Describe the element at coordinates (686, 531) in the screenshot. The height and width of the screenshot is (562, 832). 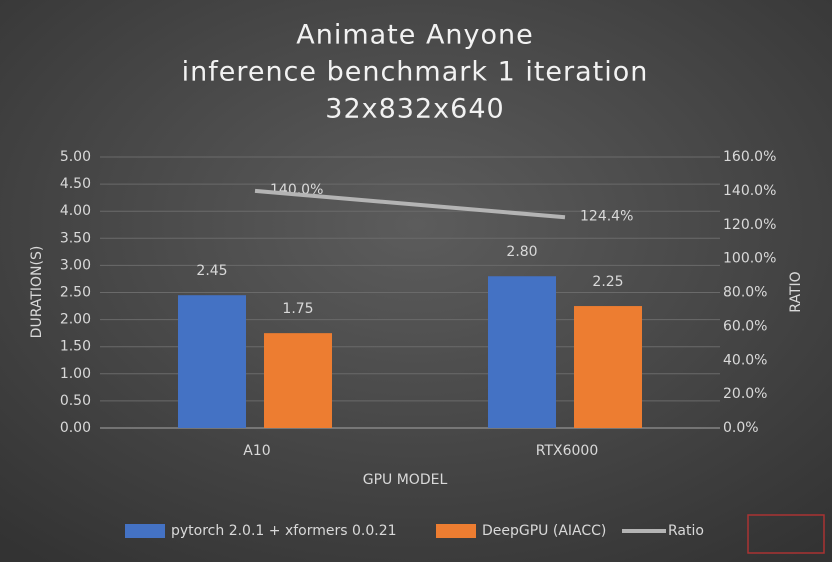
I see `legend-label: Ratio` at that location.